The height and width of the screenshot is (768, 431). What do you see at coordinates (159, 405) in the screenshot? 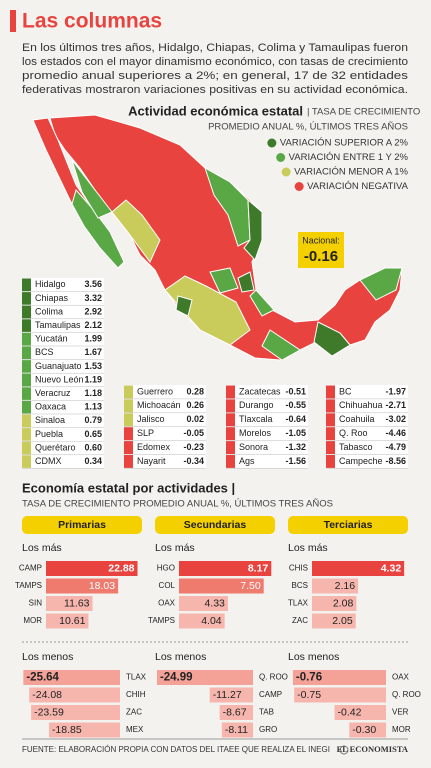
I see `state-name: Michoacán` at bounding box center [159, 405].